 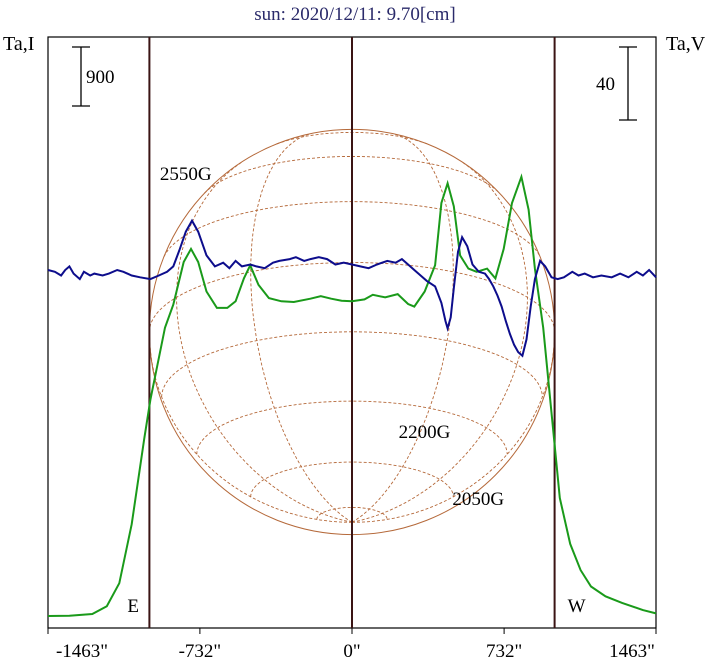 I want to click on east-limb-label: E, so click(x=133, y=606).